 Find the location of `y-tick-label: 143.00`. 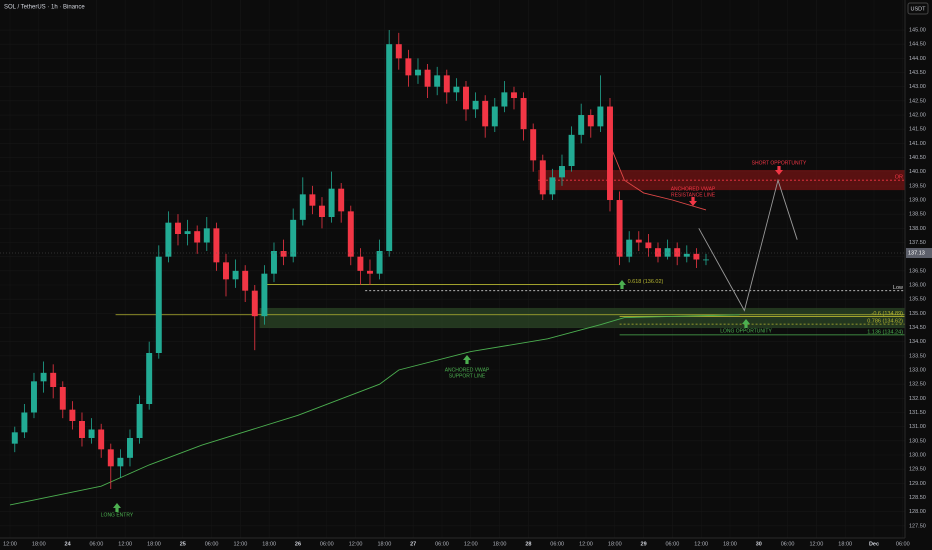

y-tick-label: 143.00 is located at coordinates (917, 87).